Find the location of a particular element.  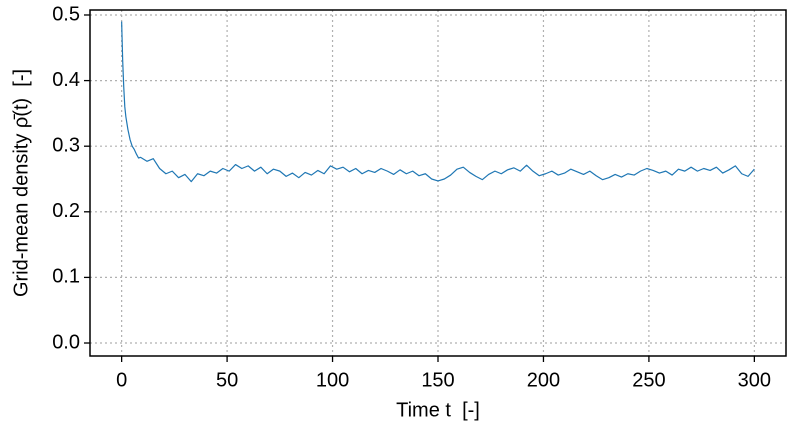

y-tick-label: 0.0 is located at coordinates (66, 342).